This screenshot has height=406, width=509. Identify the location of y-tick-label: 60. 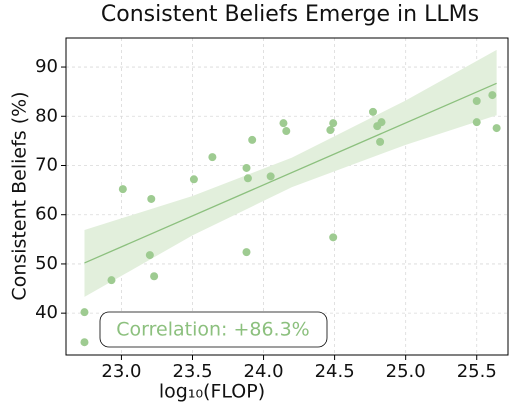
(46, 214).